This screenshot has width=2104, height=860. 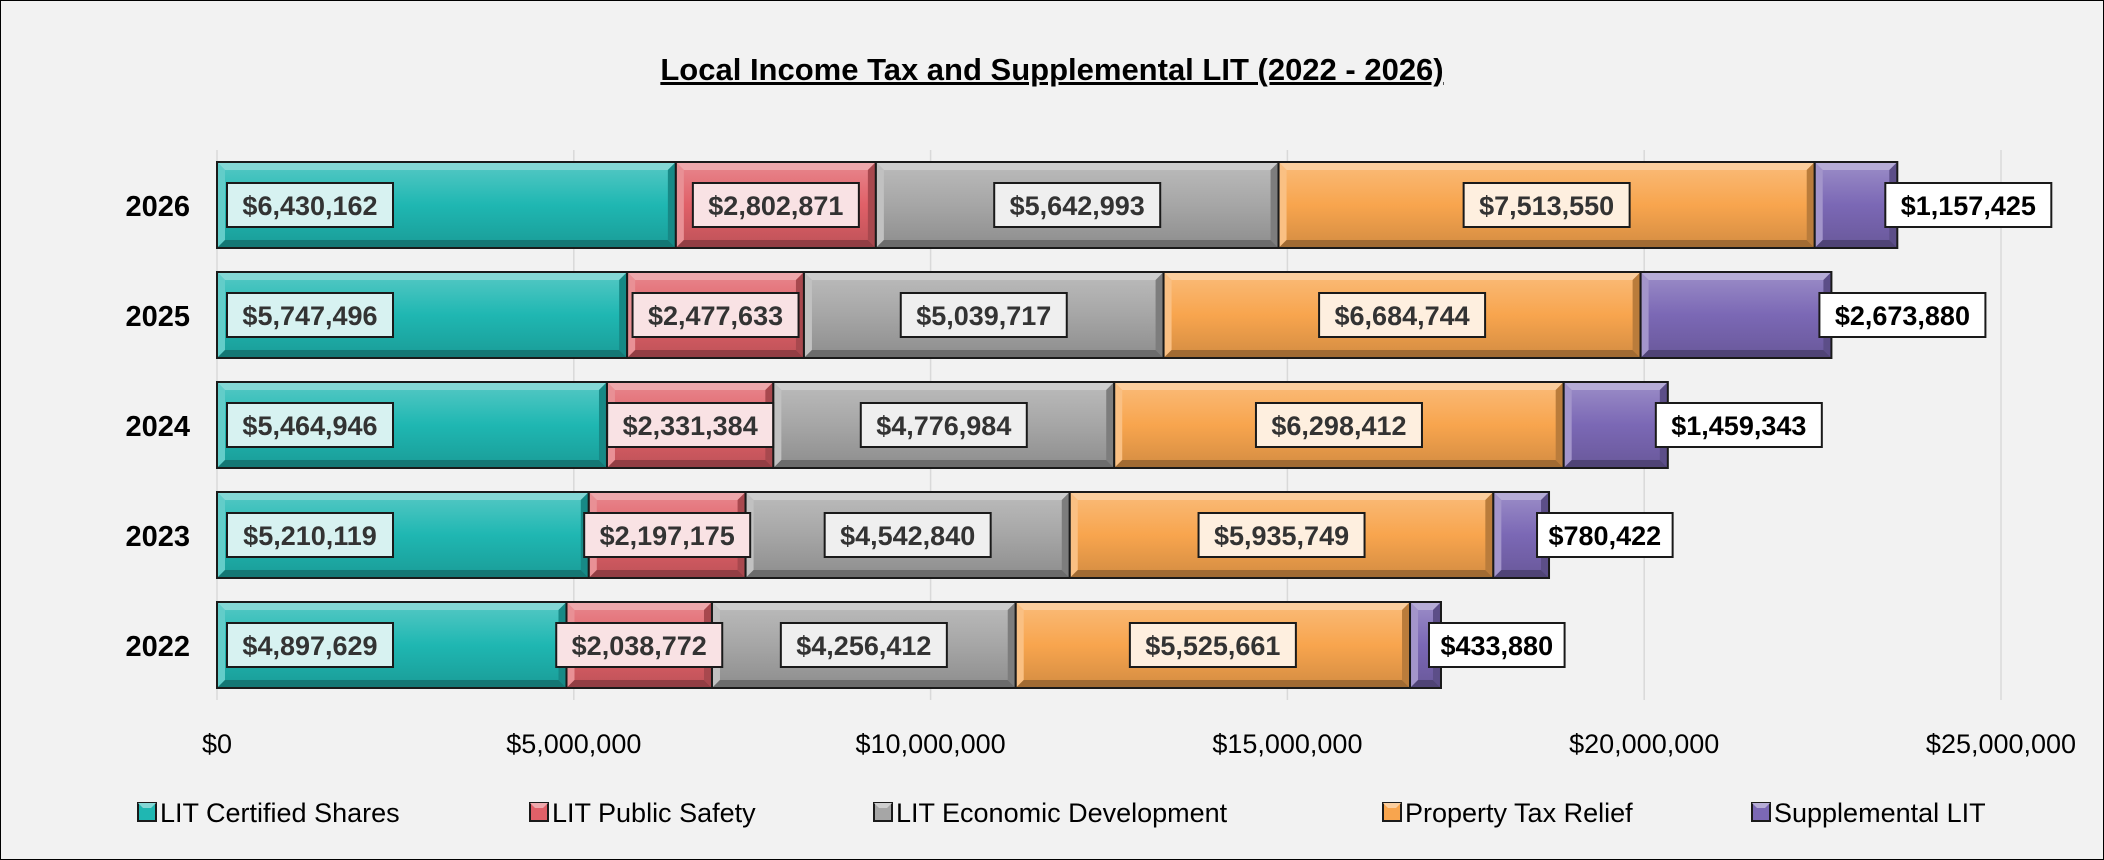 I want to click on svg-text: $6,430,162, so click(x=309, y=206).